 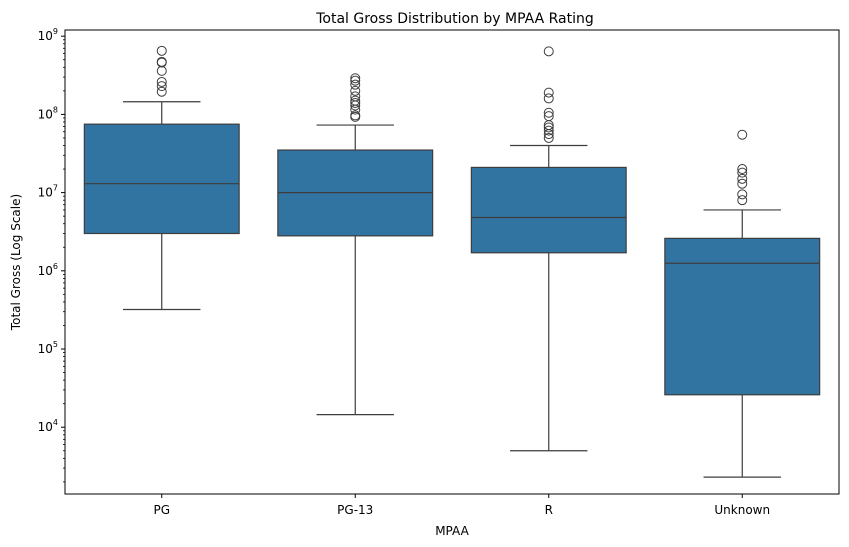 I want to click on y-tick-label: 10⁶, so click(x=48, y=270).